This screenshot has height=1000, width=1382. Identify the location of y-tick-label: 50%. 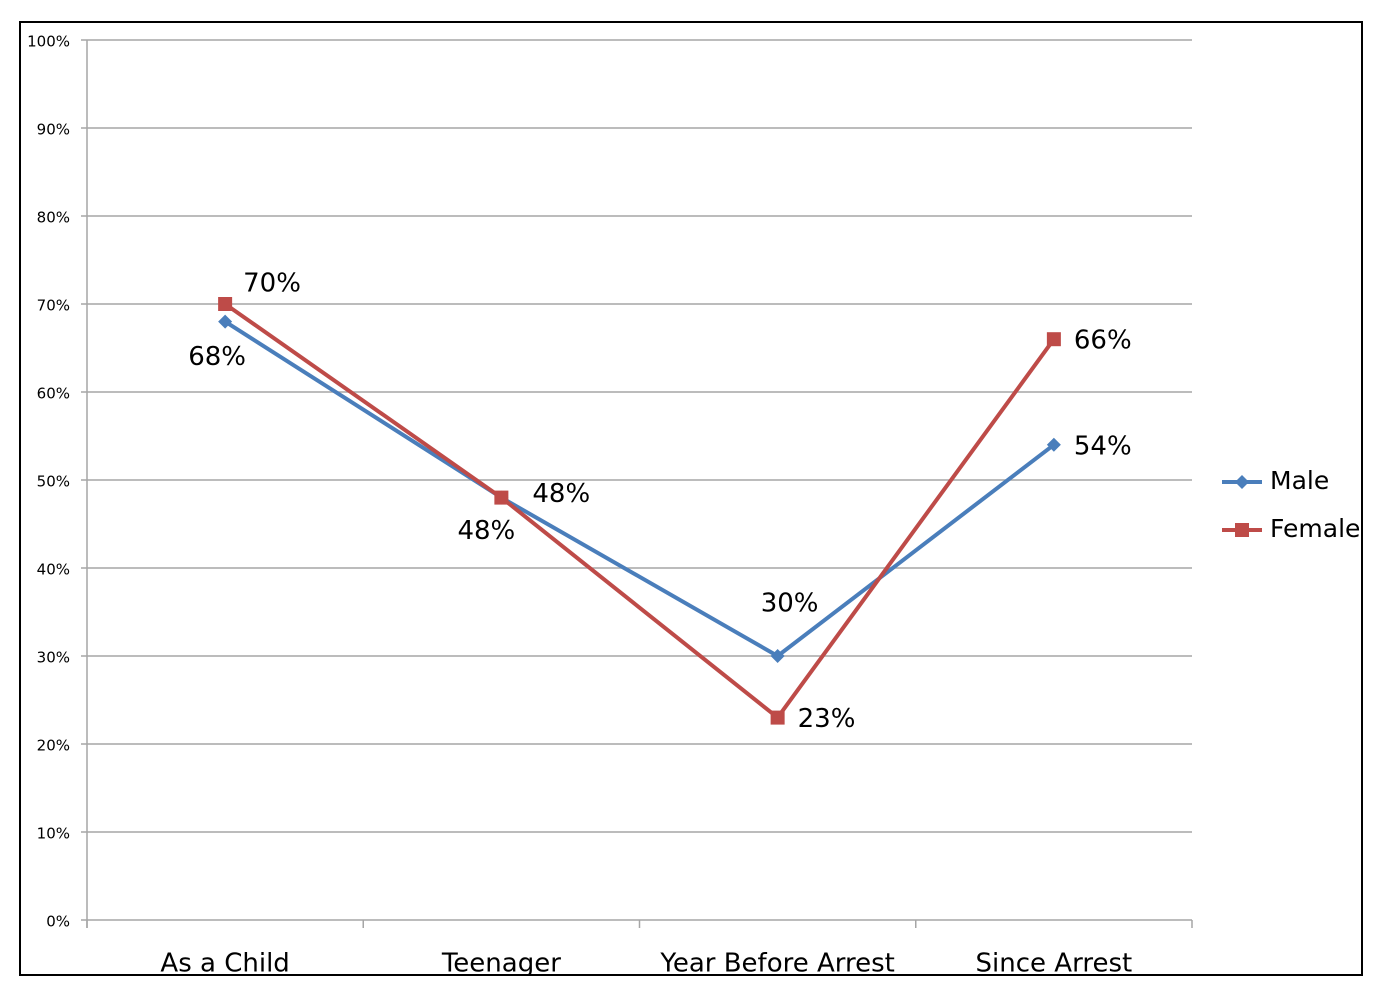
(53, 482).